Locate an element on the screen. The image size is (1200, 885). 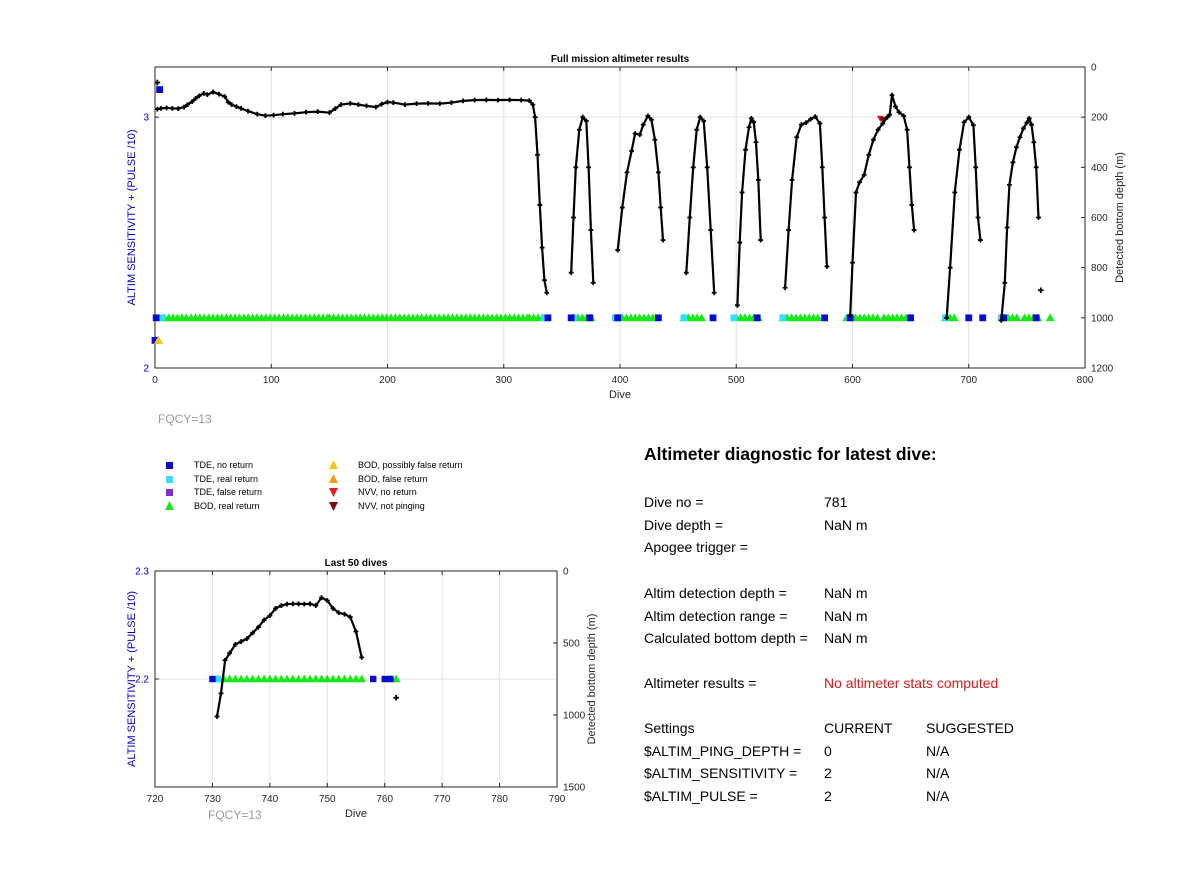
legend-symbol-tde-false-return is located at coordinates (169, 492).